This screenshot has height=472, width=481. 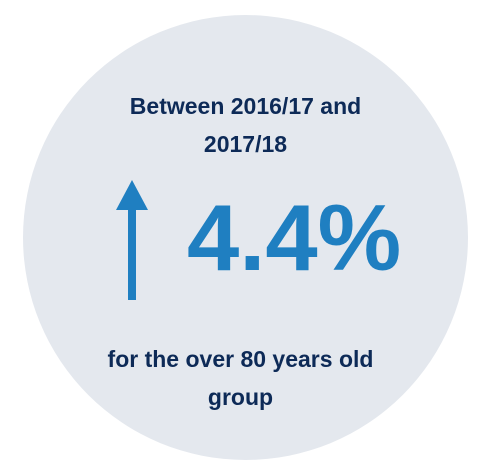 I want to click on group-description-line-1: for the over 80 years old, so click(x=240, y=359).